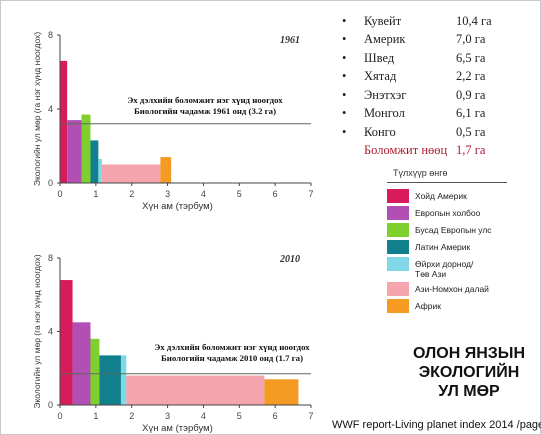  Describe the element at coordinates (379, 57) in the screenshot. I see `stat-name: Швед` at that location.